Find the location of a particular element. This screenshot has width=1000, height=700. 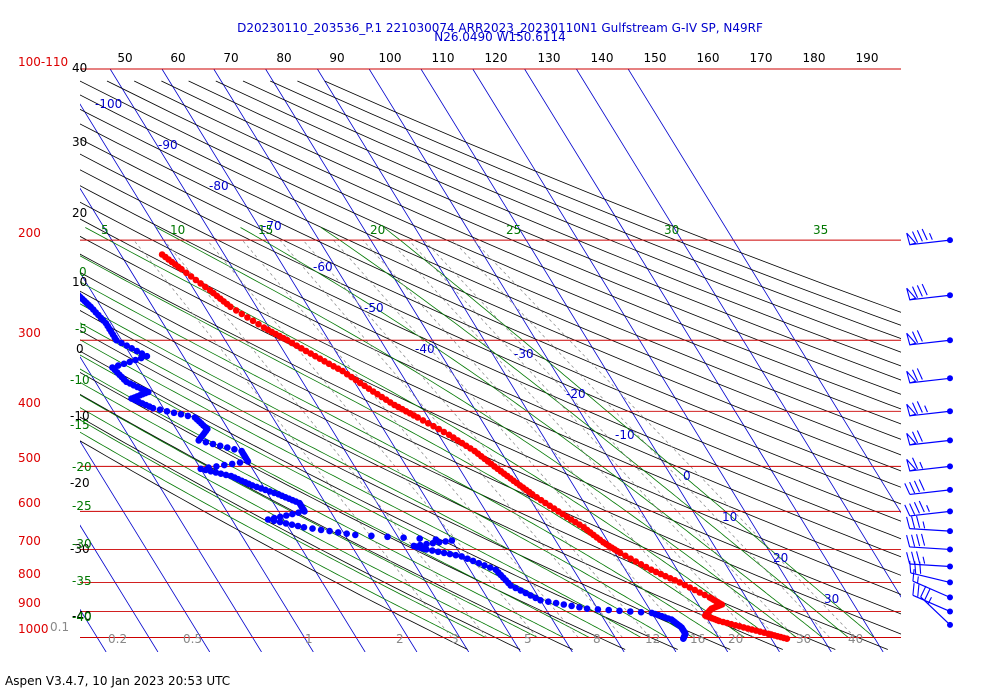

mixing-ratio-label: 5 is located at coordinates (528, 639).